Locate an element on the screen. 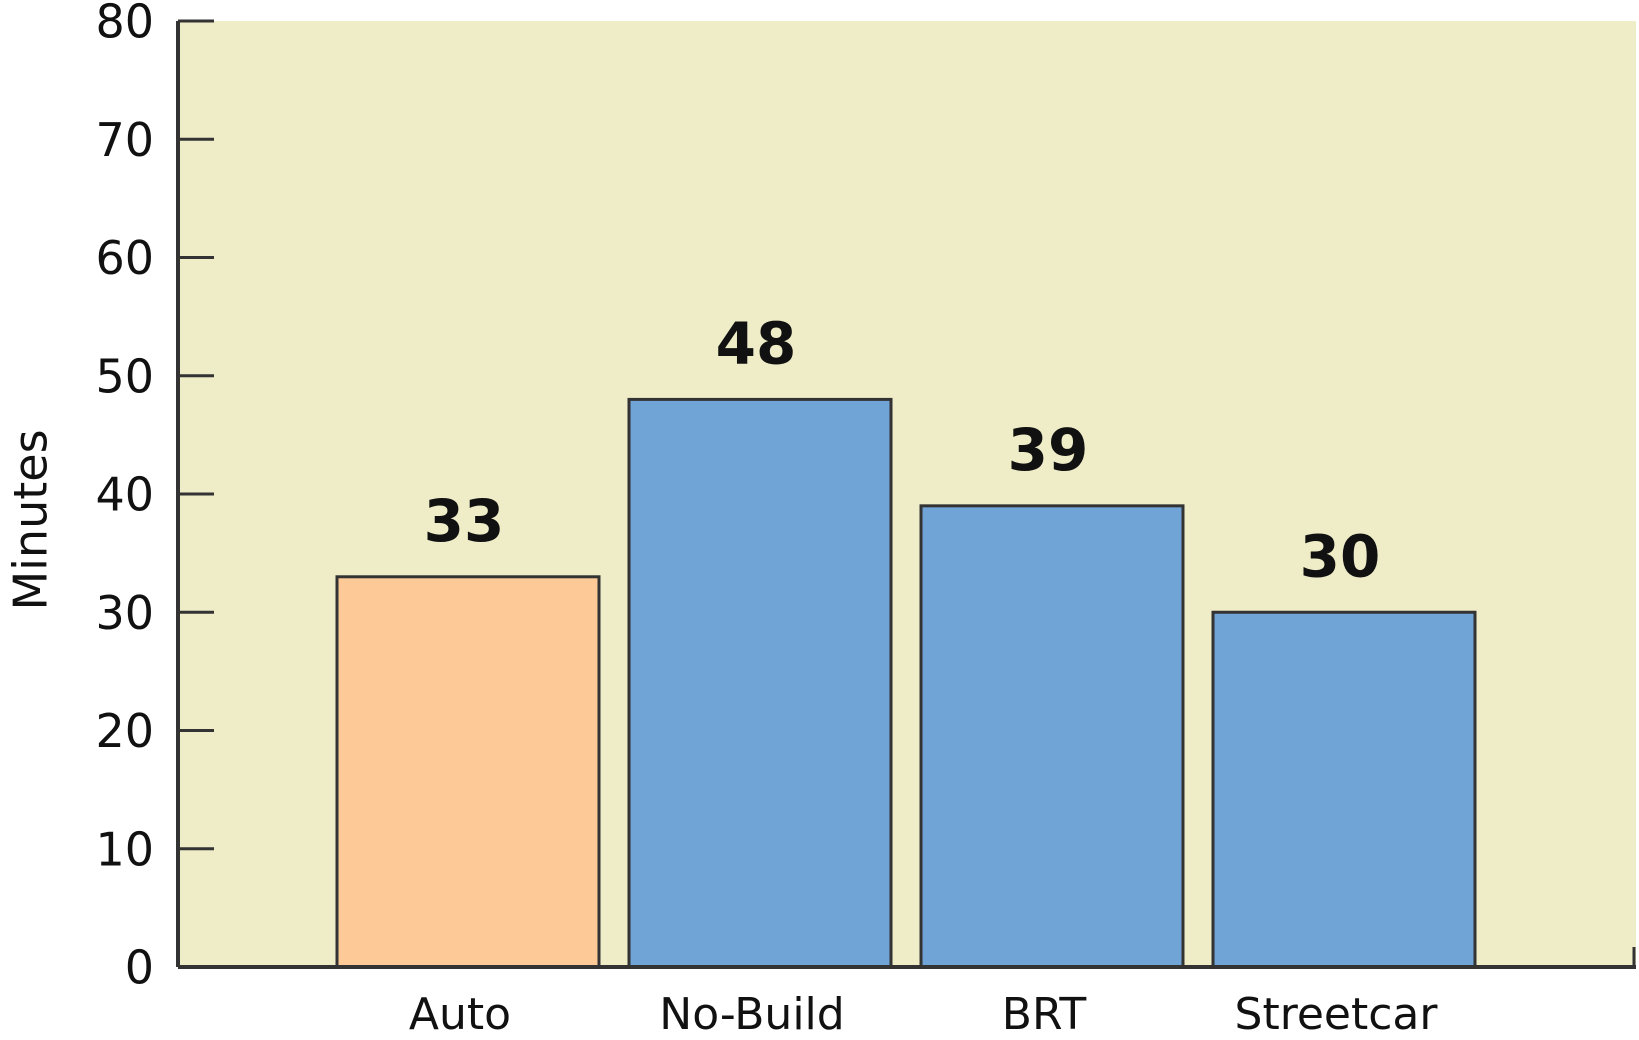  y-tick-label: 0 is located at coordinates (139, 968).